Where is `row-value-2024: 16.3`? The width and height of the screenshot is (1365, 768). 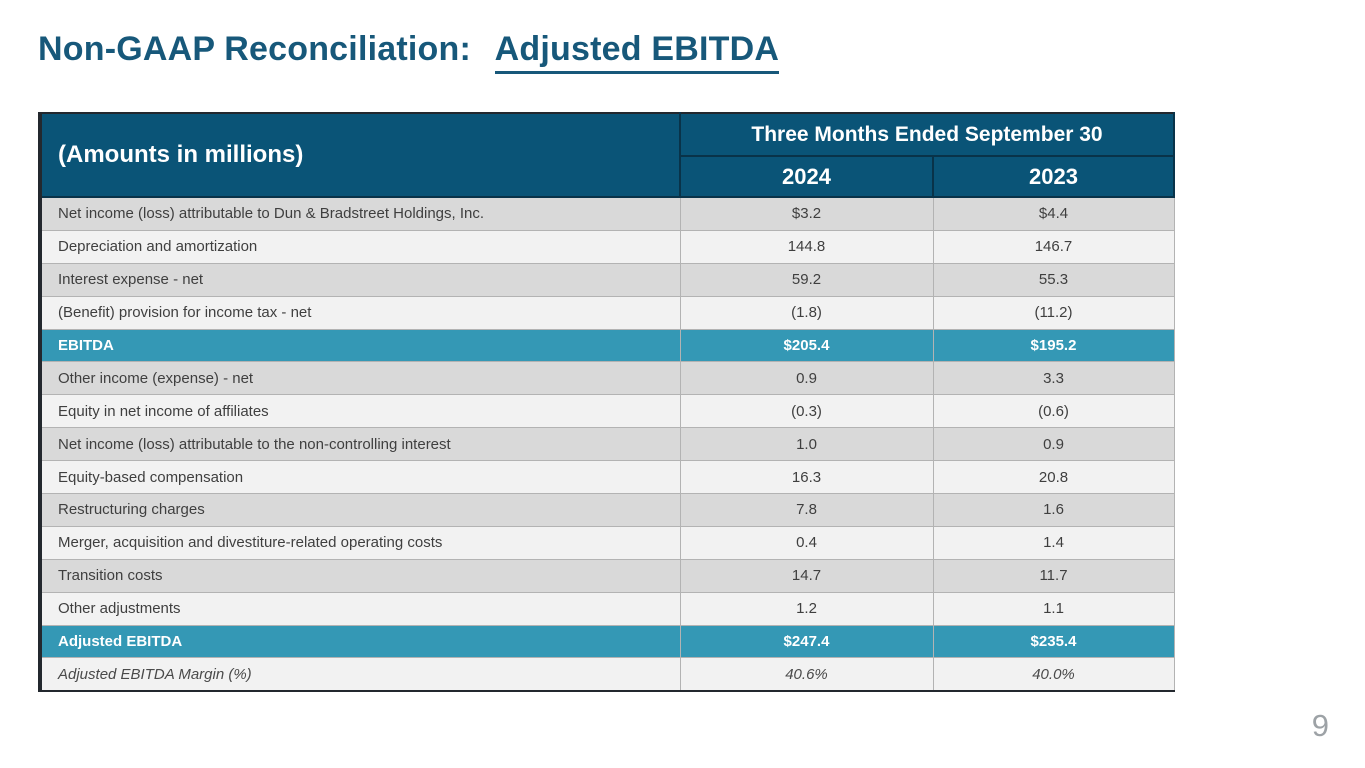
row-value-2024: 16.3 is located at coordinates (806, 477).